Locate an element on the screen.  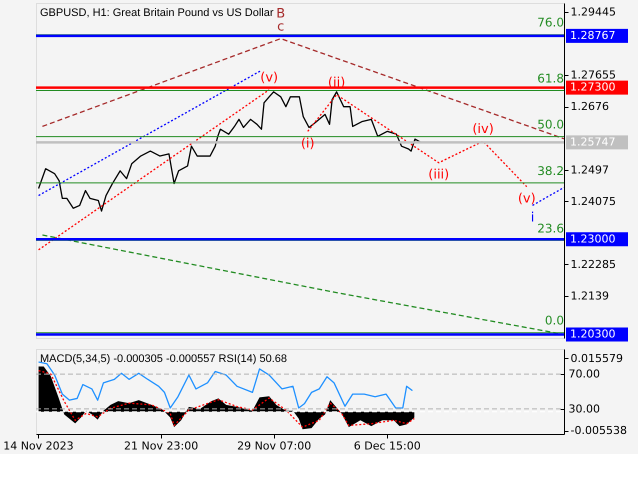
chart-title: MACD(5,34,5) -0.000305 -0.000557 RSI(14) 50.68 is located at coordinates (164, 359).